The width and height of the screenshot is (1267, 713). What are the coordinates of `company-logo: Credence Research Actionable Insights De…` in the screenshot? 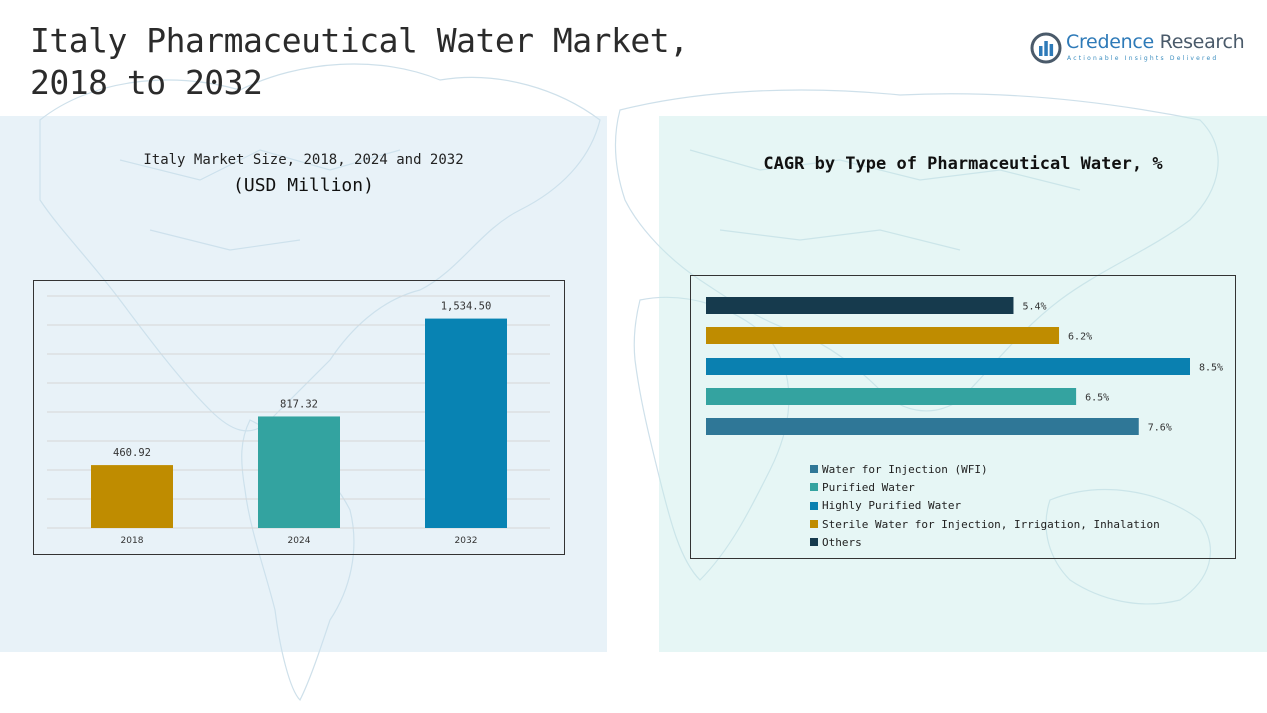 It's located at (1137, 48).